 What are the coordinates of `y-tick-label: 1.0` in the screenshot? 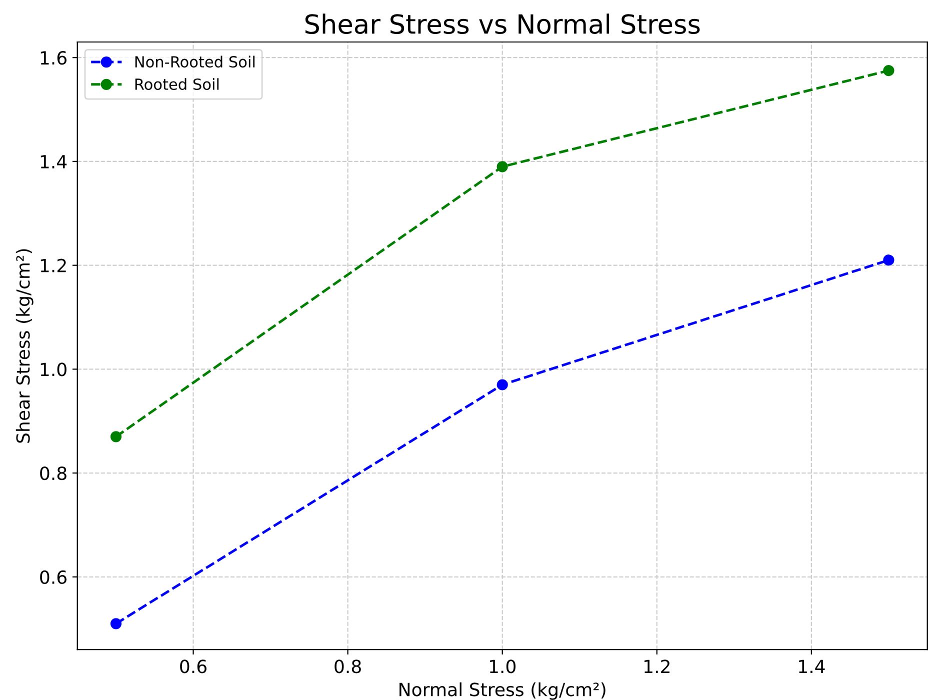 It's located at (53, 369).